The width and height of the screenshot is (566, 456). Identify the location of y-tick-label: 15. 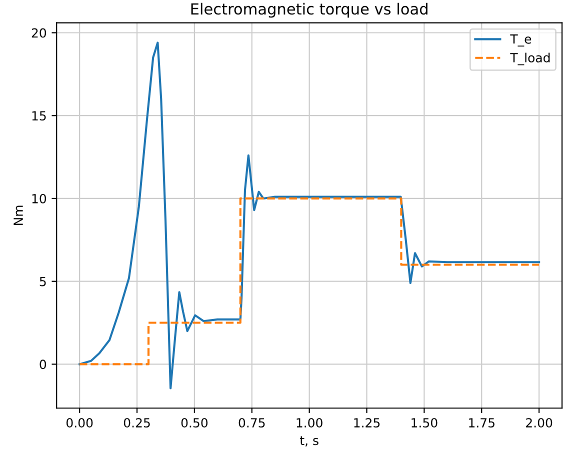
(39, 116).